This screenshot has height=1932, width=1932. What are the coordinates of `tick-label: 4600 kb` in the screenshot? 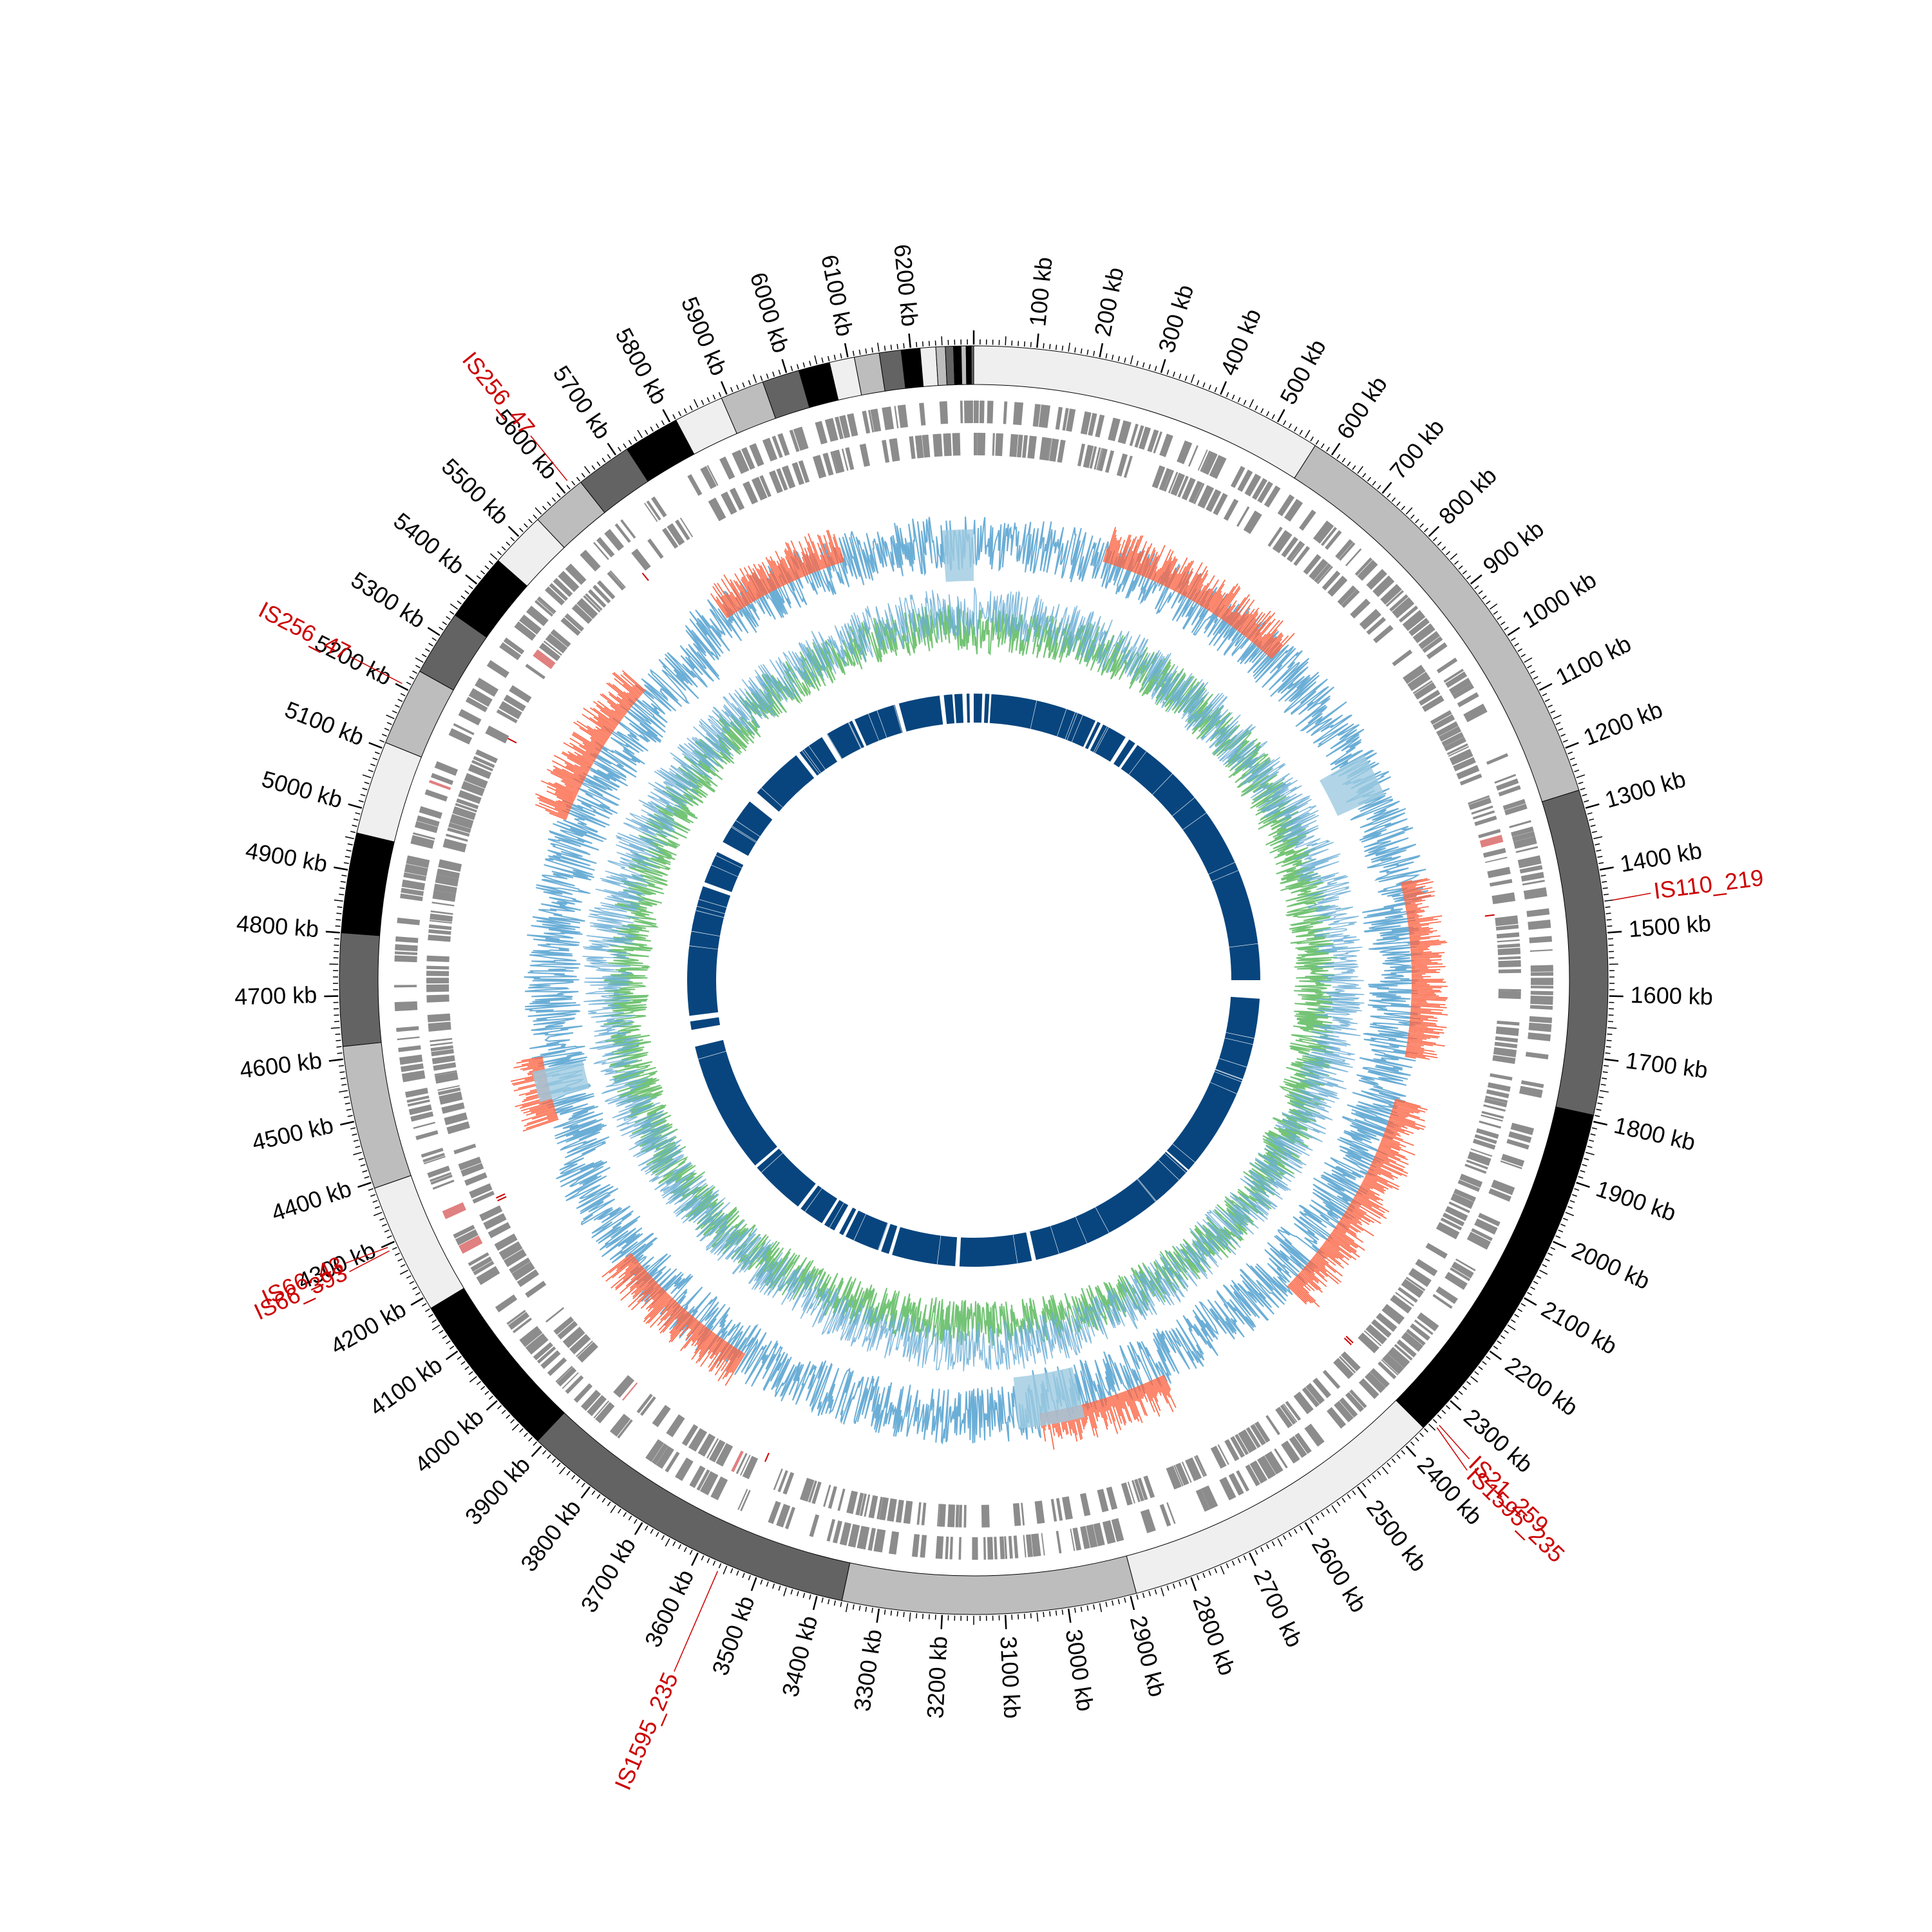 It's located at (280, 1065).